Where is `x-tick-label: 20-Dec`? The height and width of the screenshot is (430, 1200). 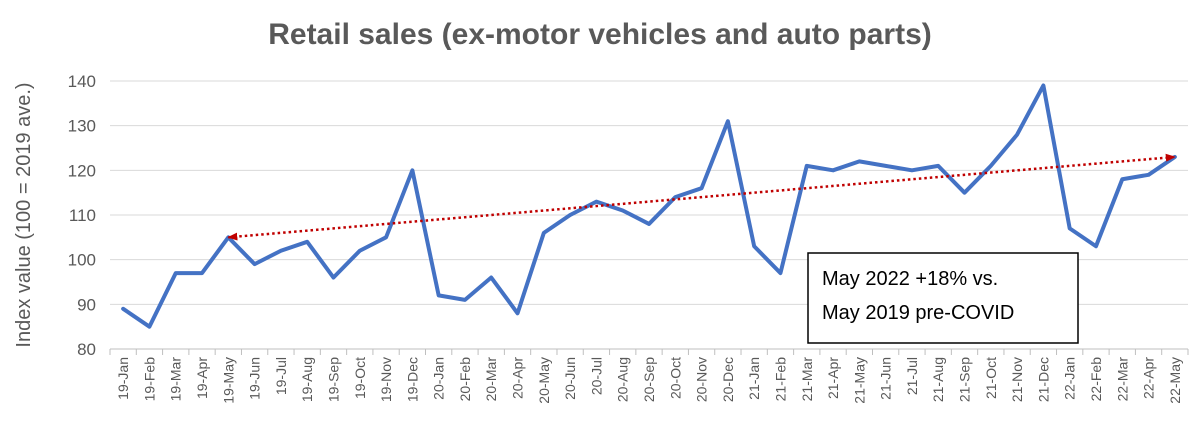
x-tick-label: 20-Dec is located at coordinates (728, 379).